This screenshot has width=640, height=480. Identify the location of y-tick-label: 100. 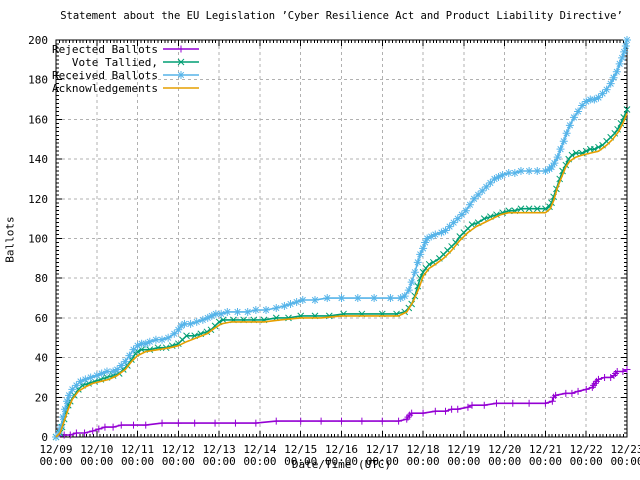
(38, 239).